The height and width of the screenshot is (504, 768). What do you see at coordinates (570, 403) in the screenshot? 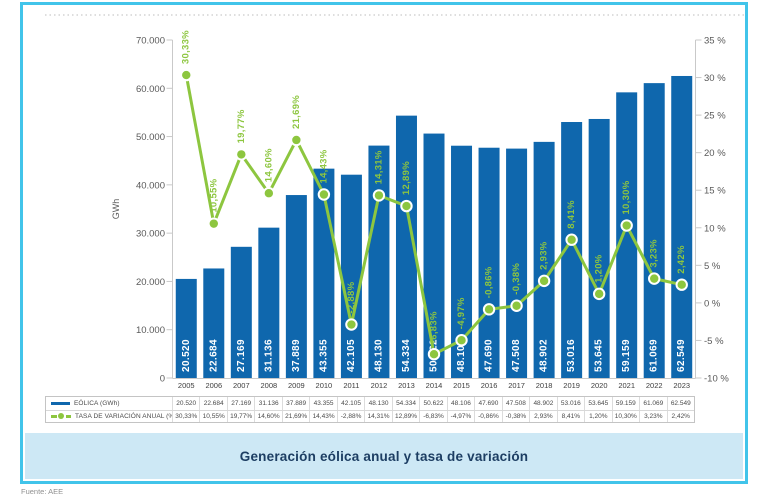
I see `legend-table-value: 53.016` at bounding box center [570, 403].